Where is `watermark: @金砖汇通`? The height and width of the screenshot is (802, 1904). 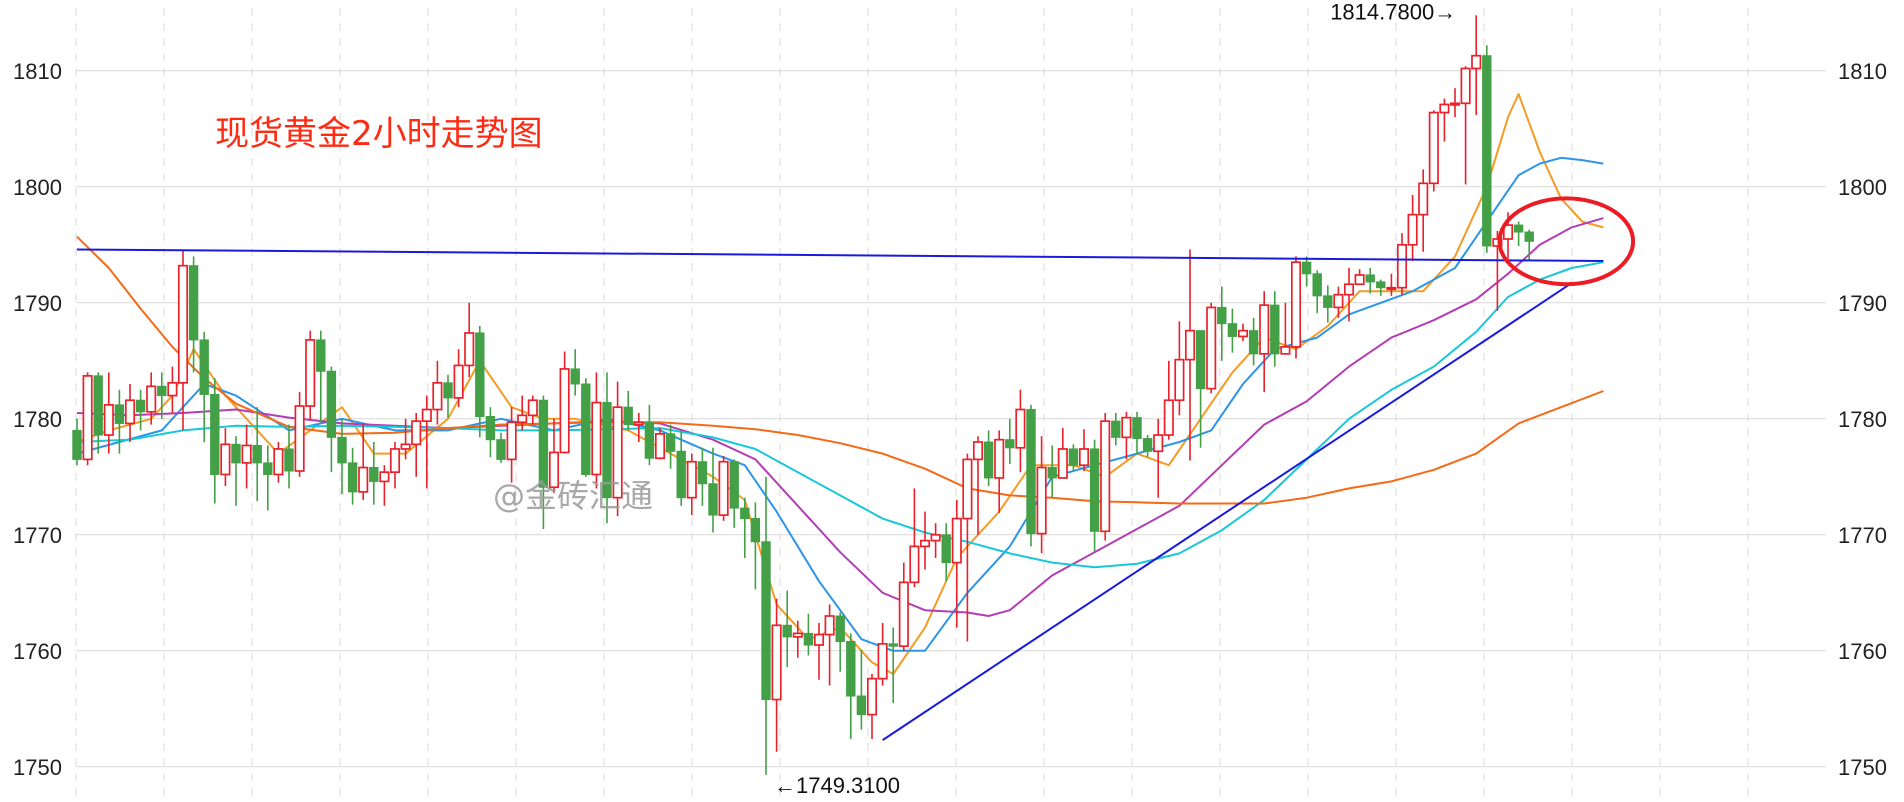
watermark: @金砖汇通 is located at coordinates (573, 496).